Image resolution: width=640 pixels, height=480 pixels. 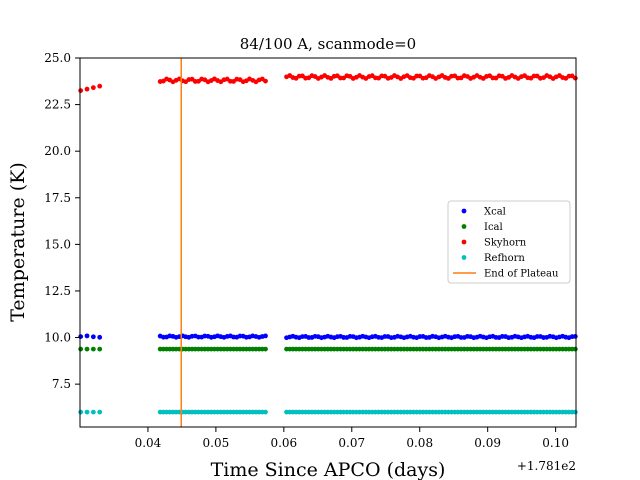 I want to click on legend-box, so click(x=509, y=242).